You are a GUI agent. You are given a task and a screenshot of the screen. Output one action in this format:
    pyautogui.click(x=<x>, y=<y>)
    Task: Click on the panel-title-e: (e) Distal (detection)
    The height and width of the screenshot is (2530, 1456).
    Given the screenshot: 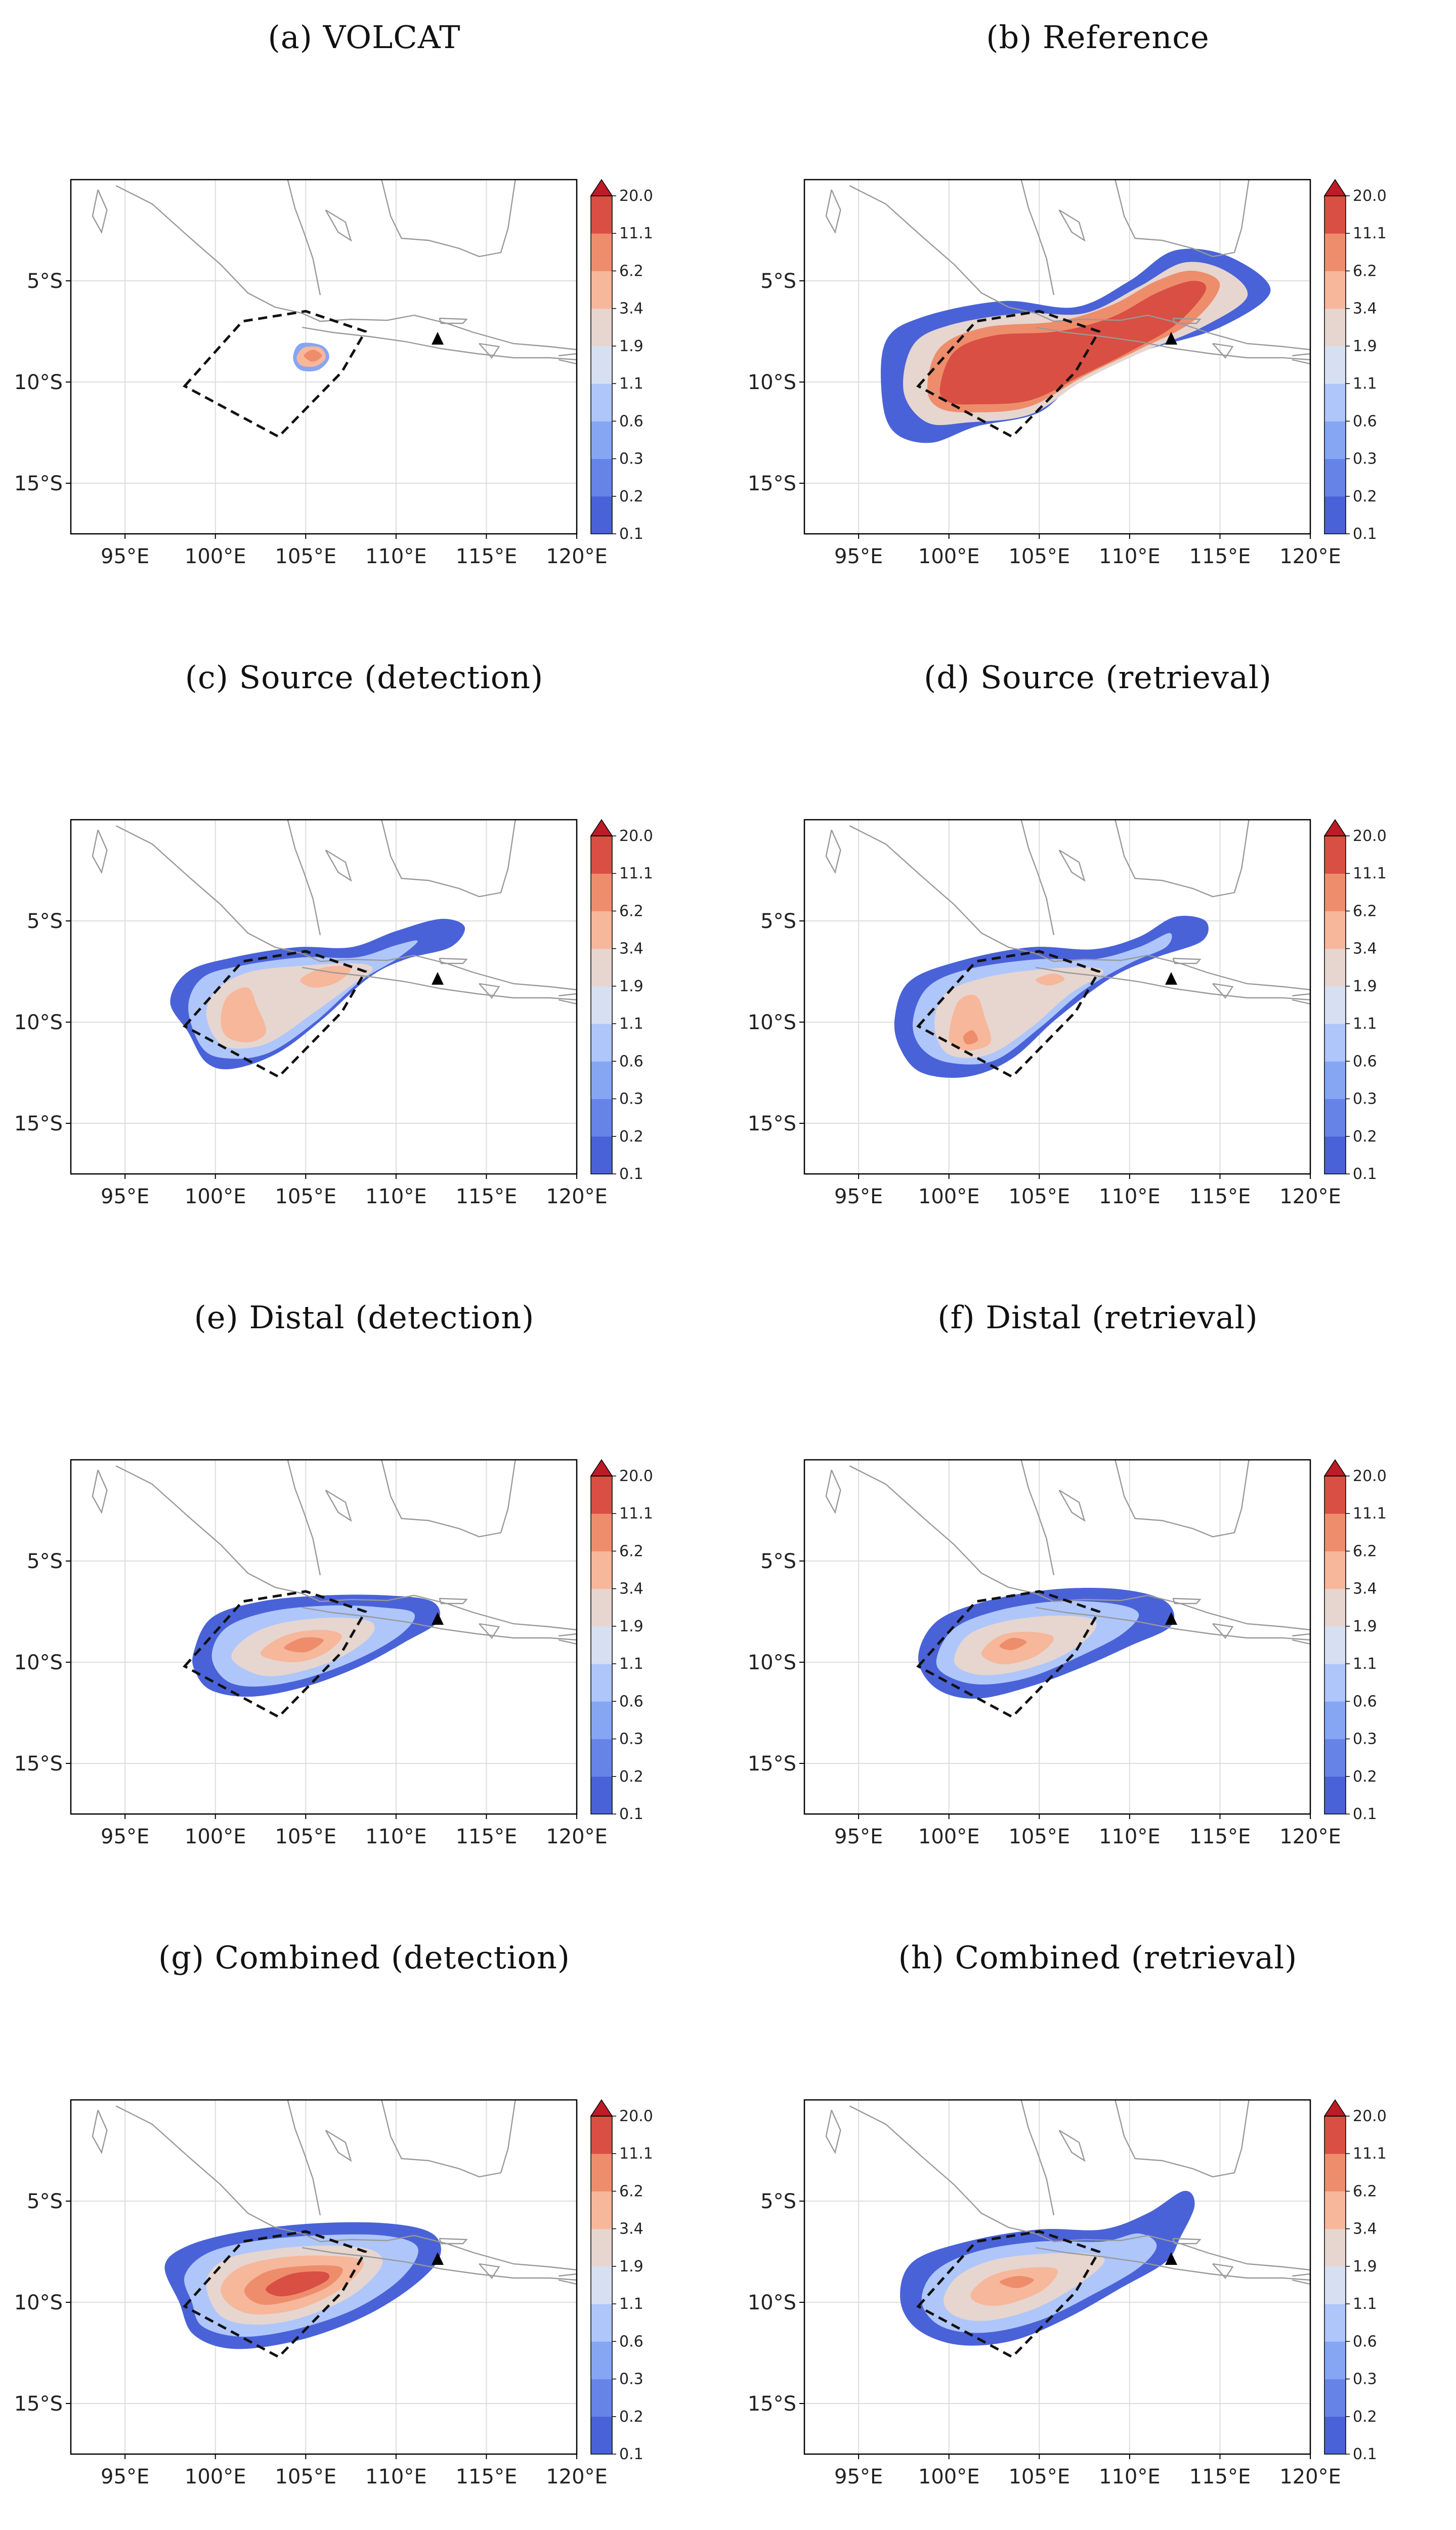 What is the action you would take?
    pyautogui.click(x=365, y=1317)
    